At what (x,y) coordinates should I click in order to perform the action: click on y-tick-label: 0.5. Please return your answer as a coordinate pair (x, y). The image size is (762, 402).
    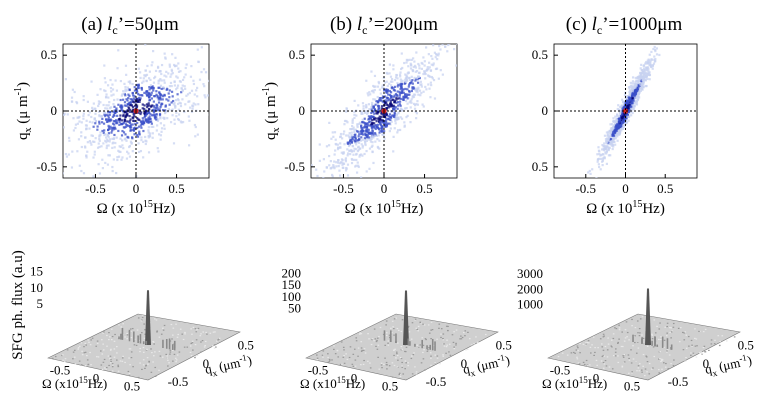
    Looking at the image, I should click on (297, 54).